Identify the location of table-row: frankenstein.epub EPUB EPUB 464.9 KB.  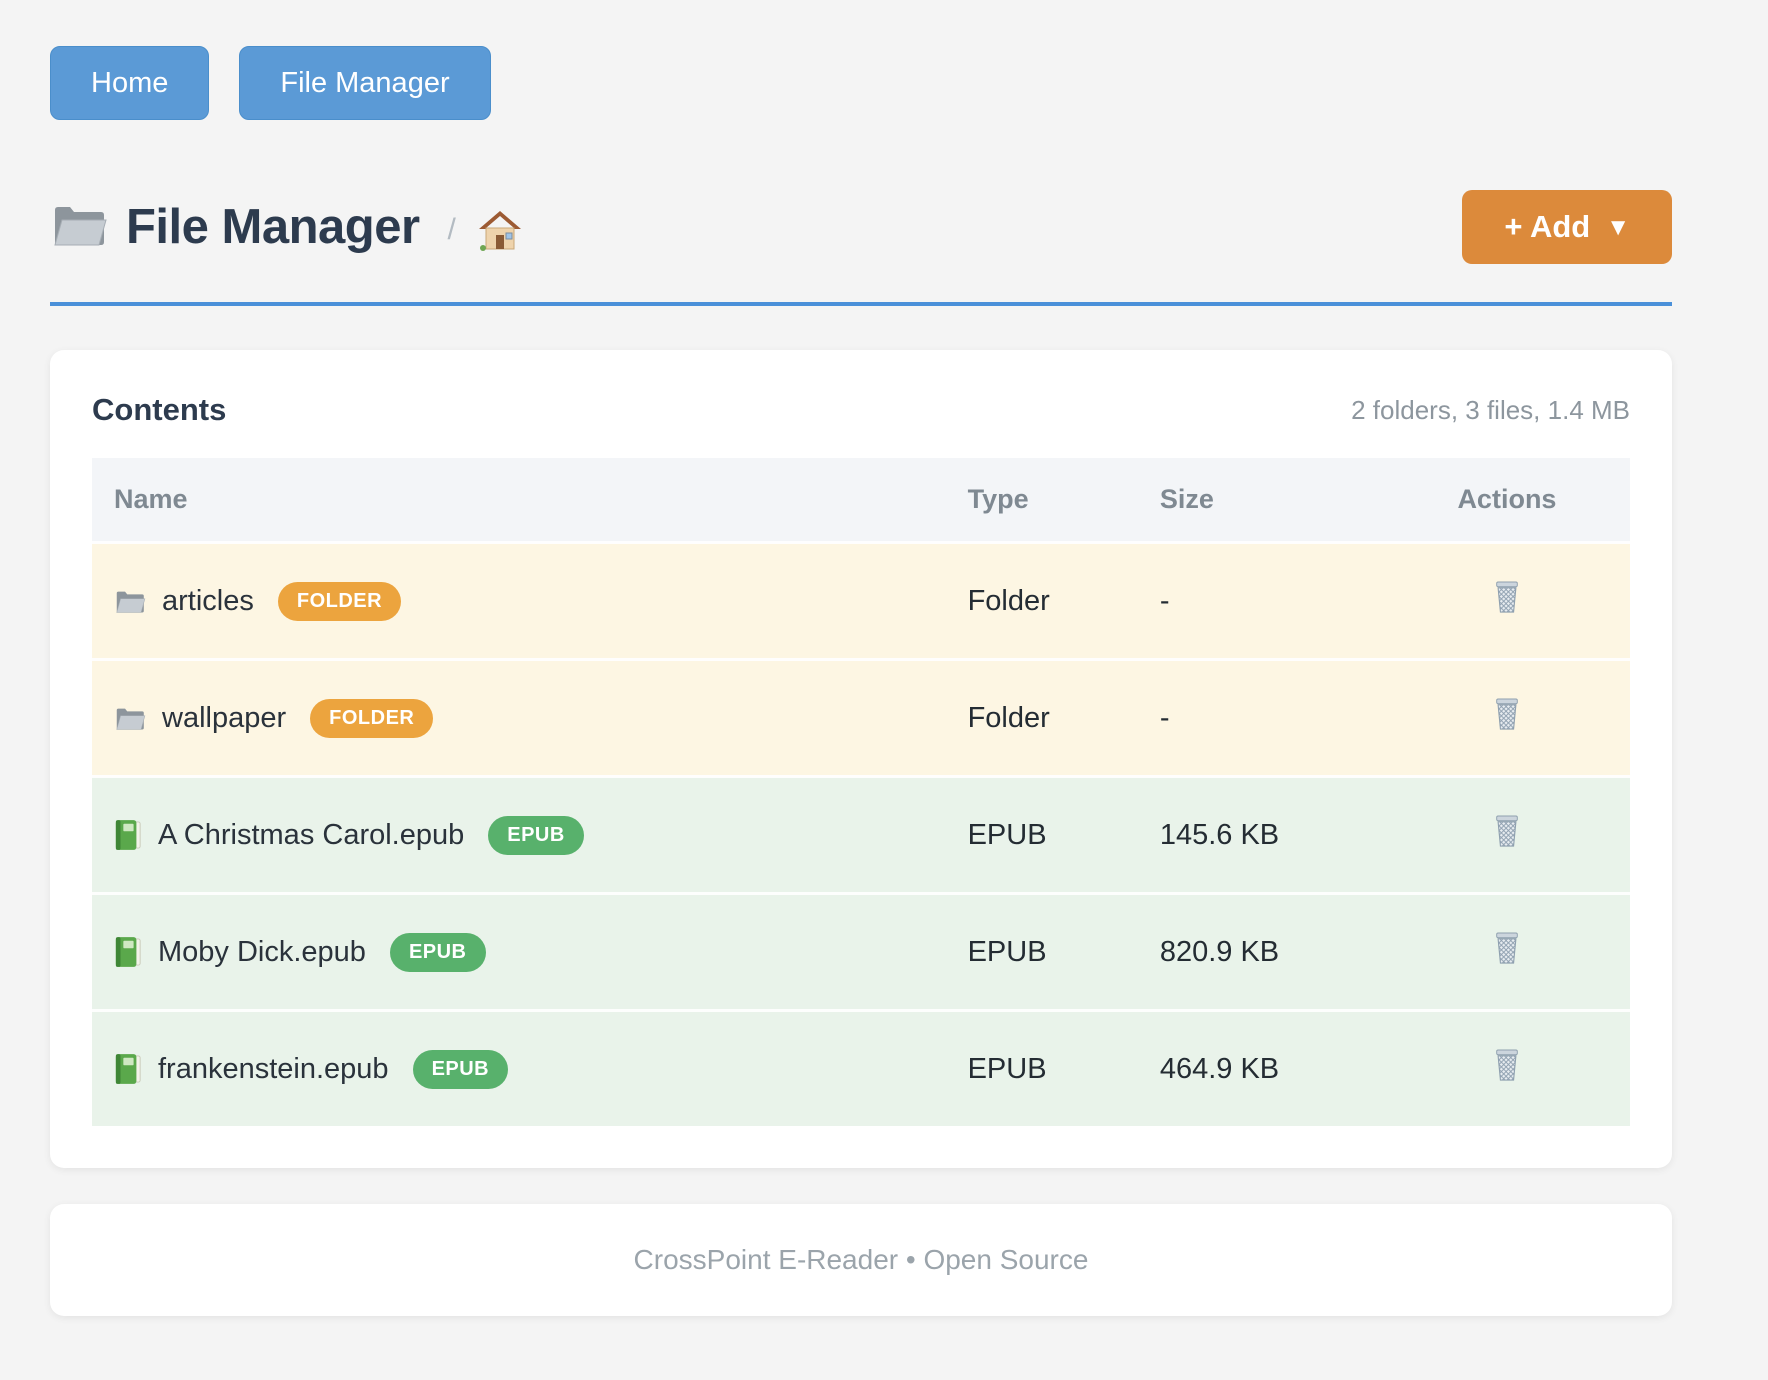
(861, 1068).